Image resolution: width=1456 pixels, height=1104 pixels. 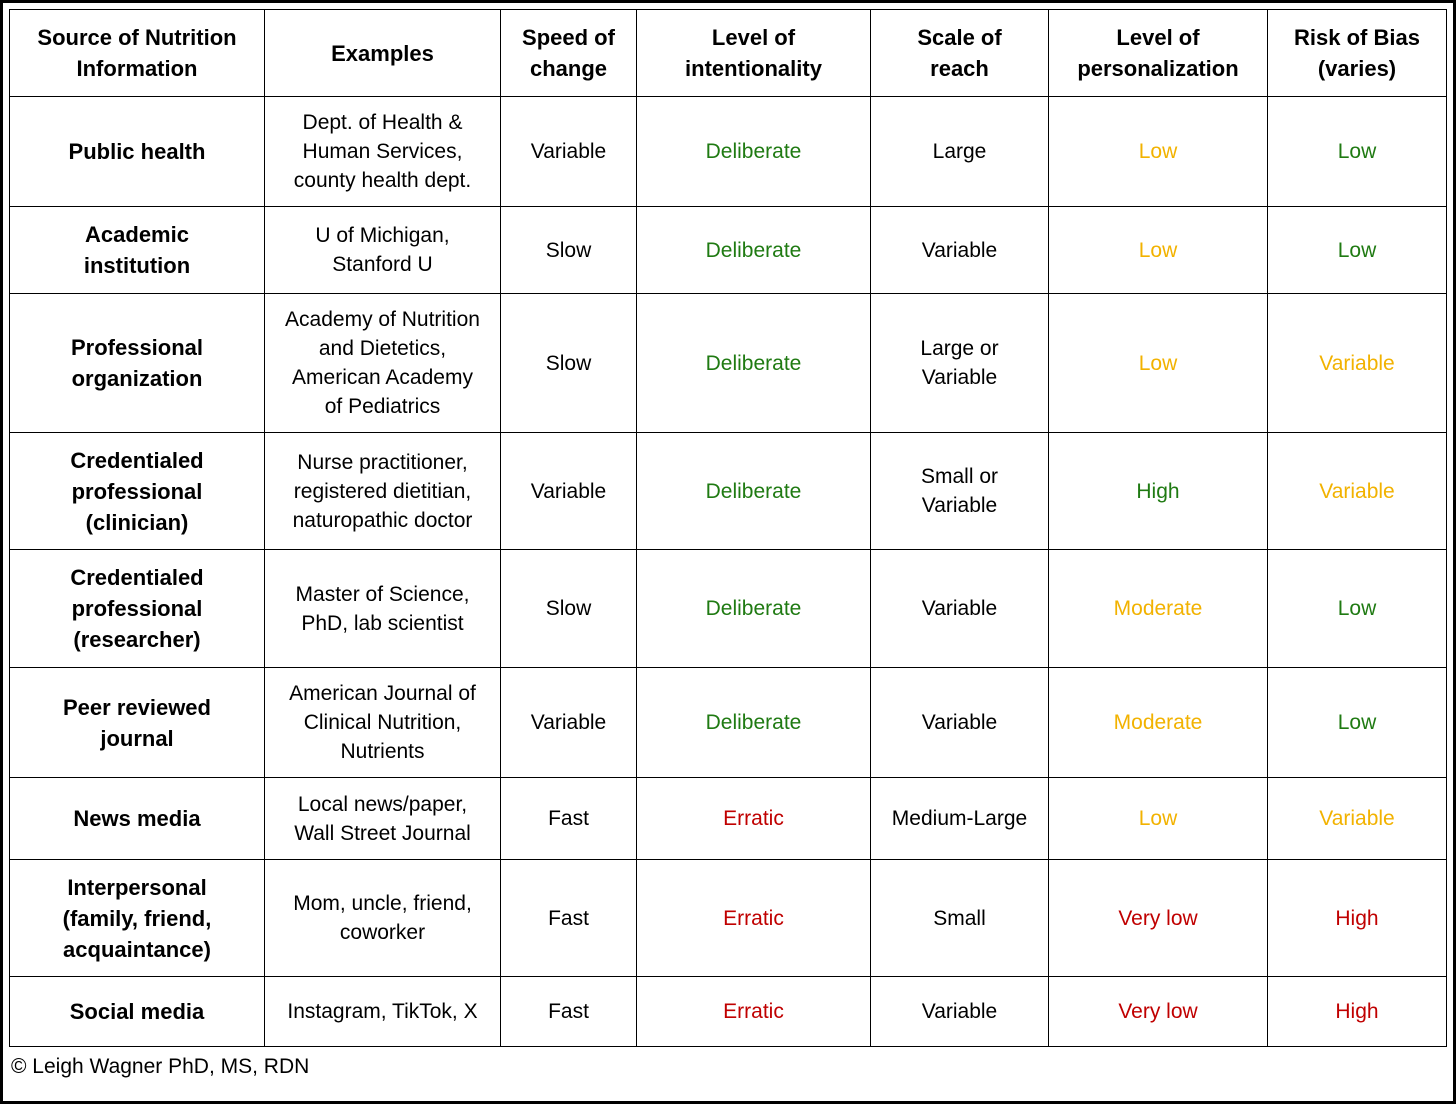 What do you see at coordinates (137, 608) in the screenshot?
I see `row-source: Credentialed professional (researcher)` at bounding box center [137, 608].